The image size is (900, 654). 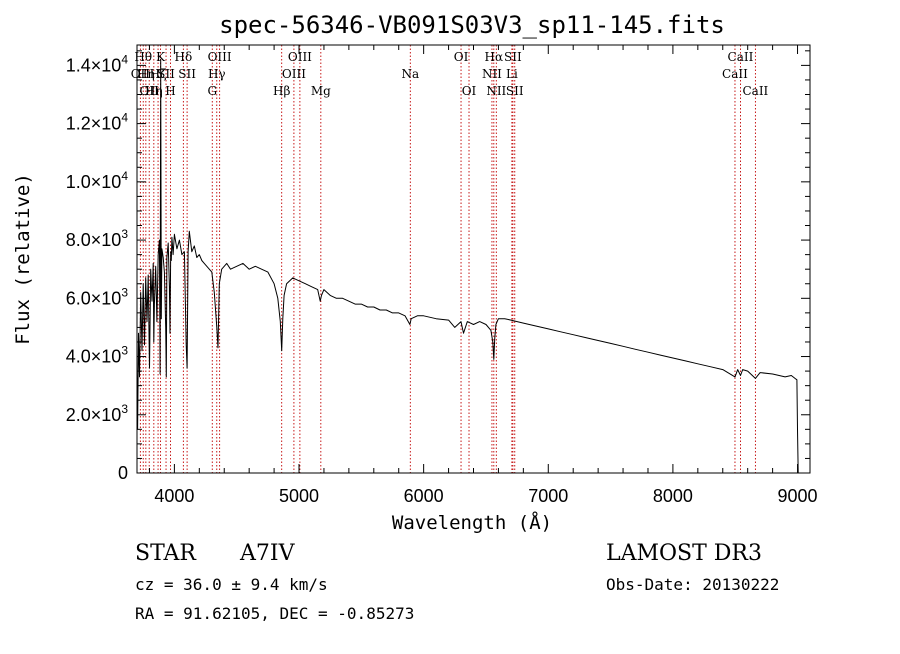 I want to click on reference-line-label: Li, so click(x=512, y=74).